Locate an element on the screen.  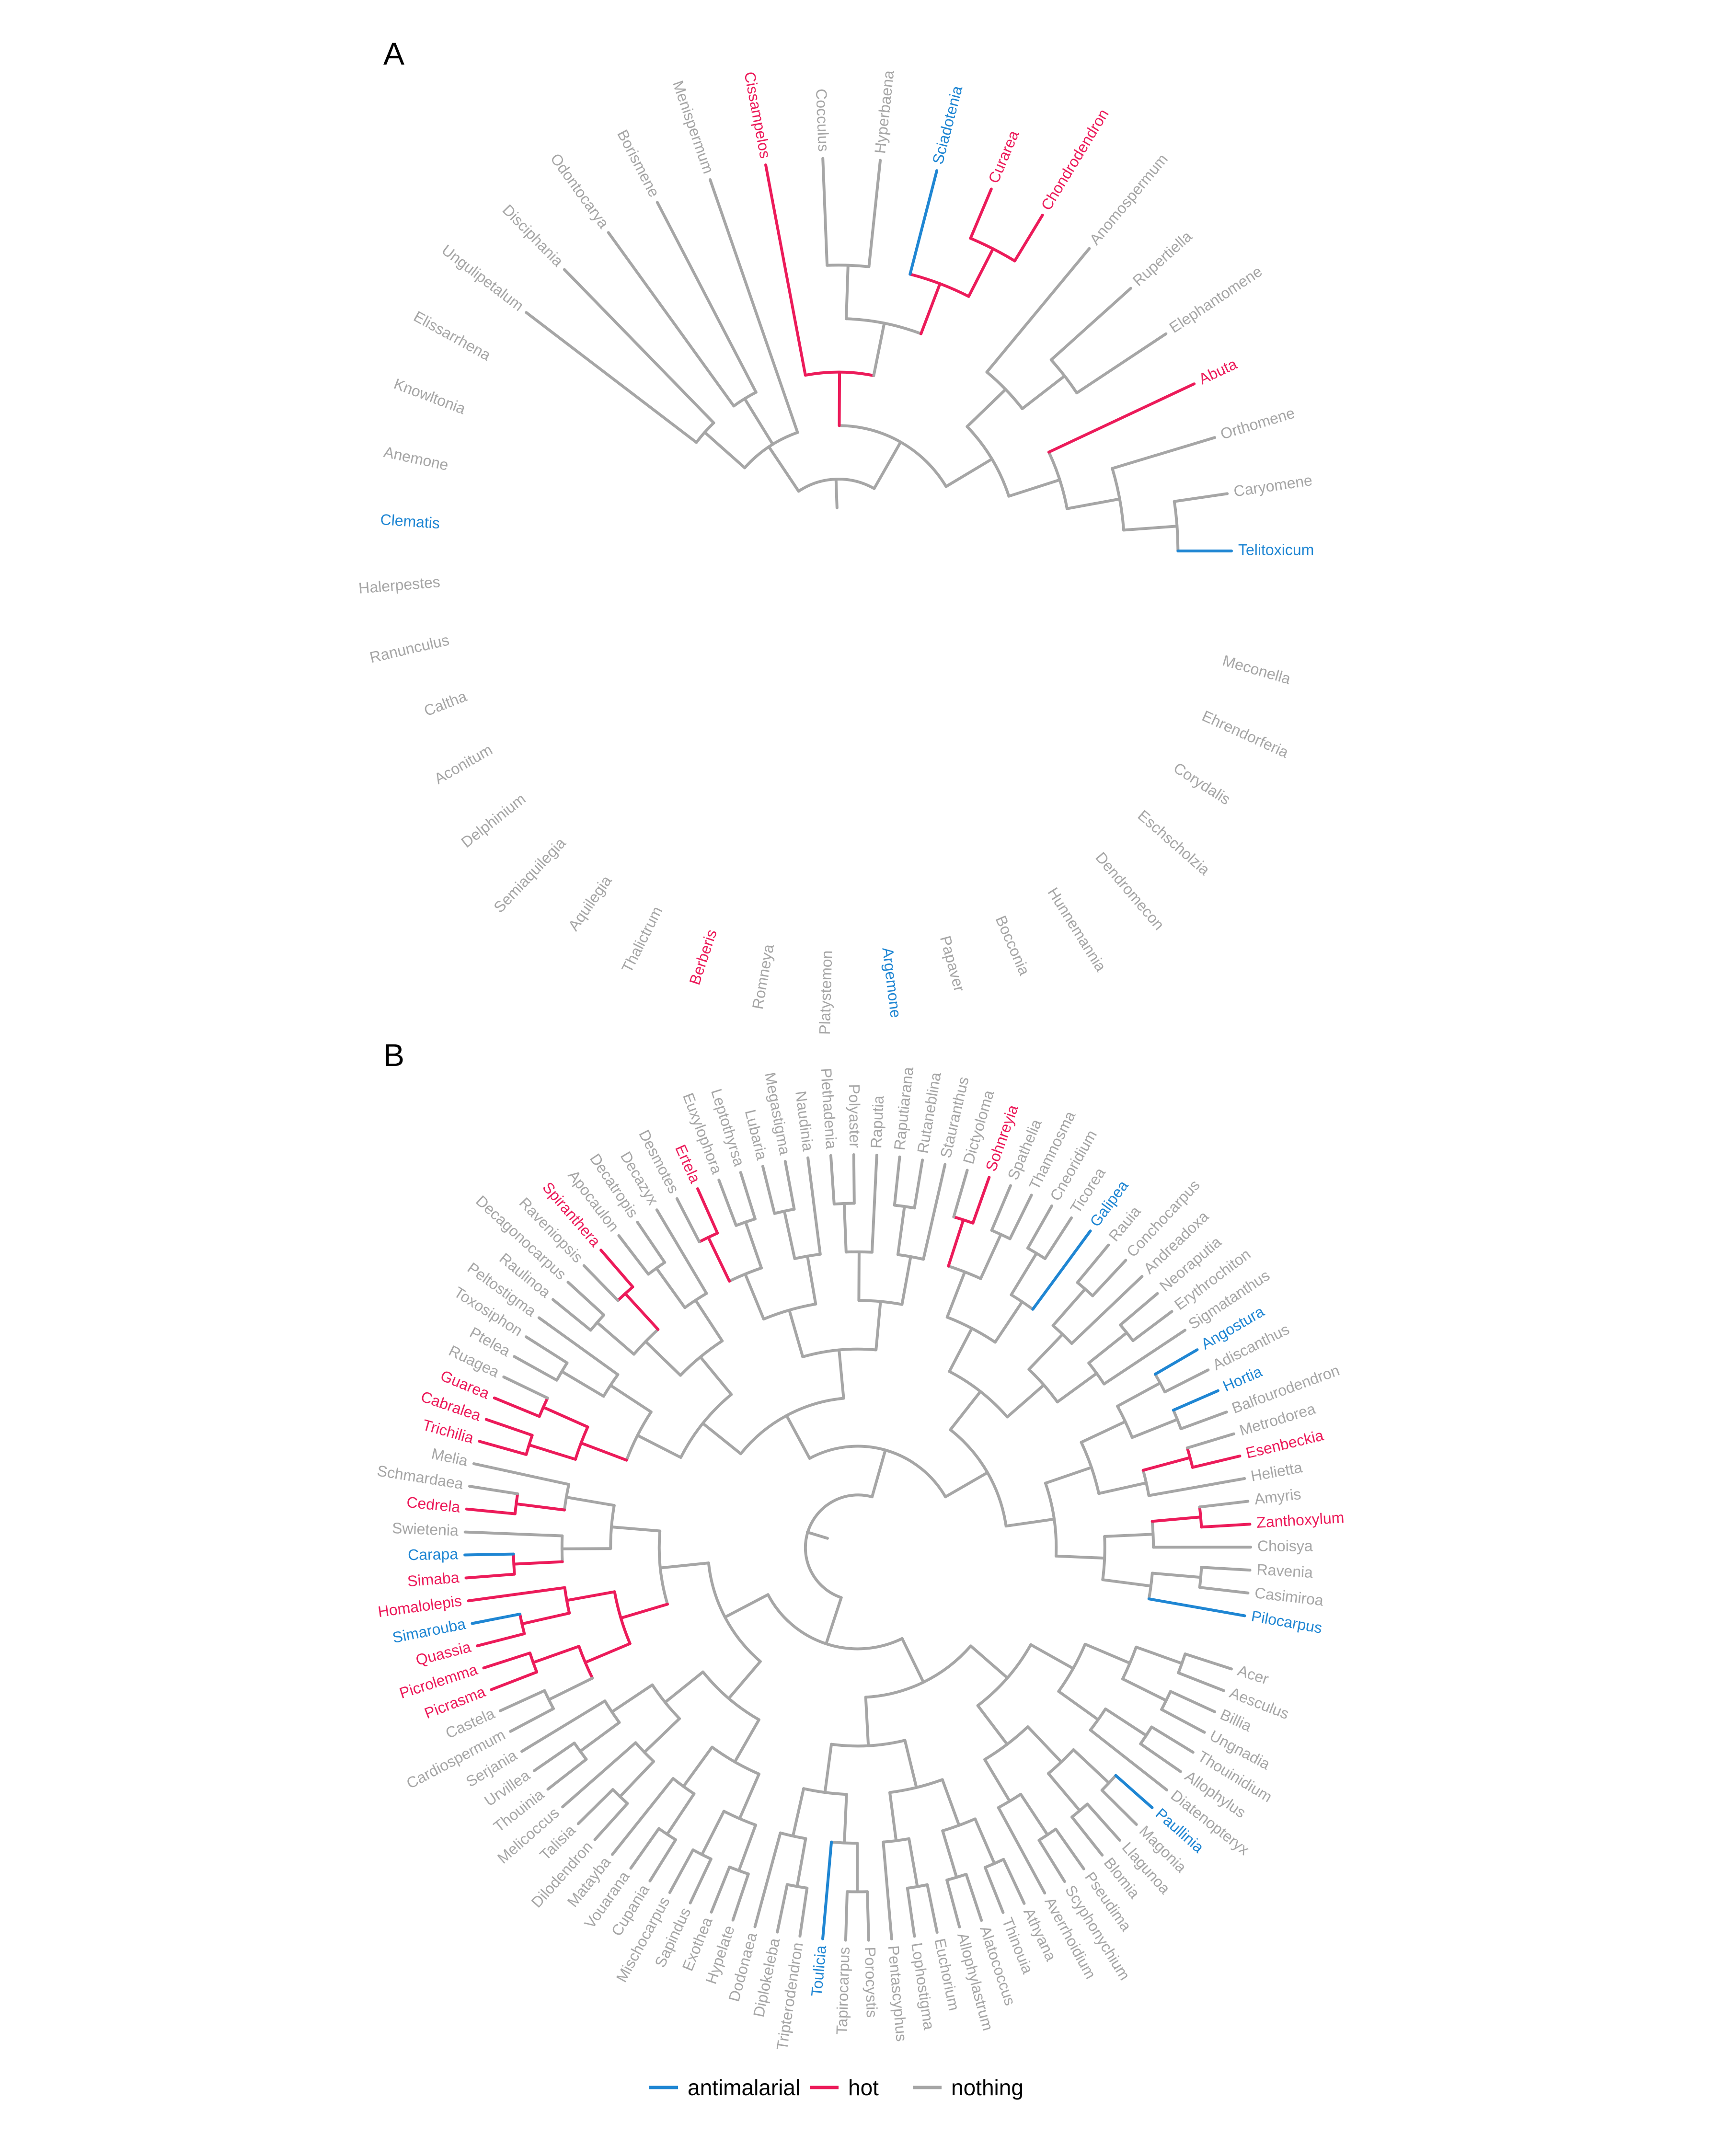
panel-a-letter: A is located at coordinates (393, 53).